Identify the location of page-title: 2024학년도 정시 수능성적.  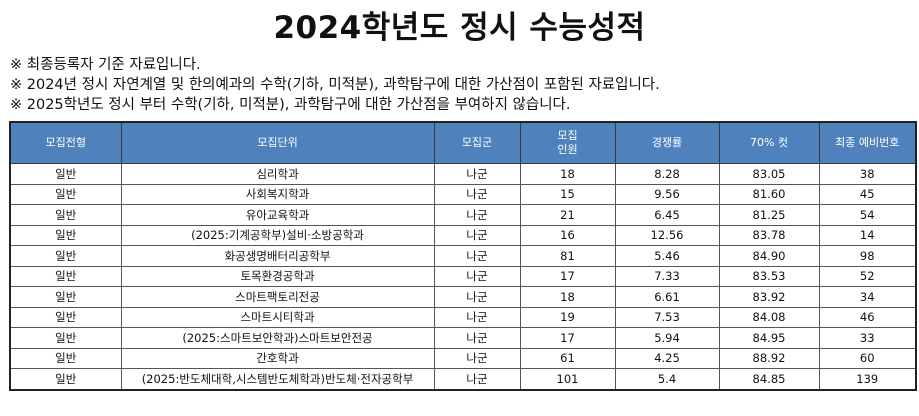
(459, 28).